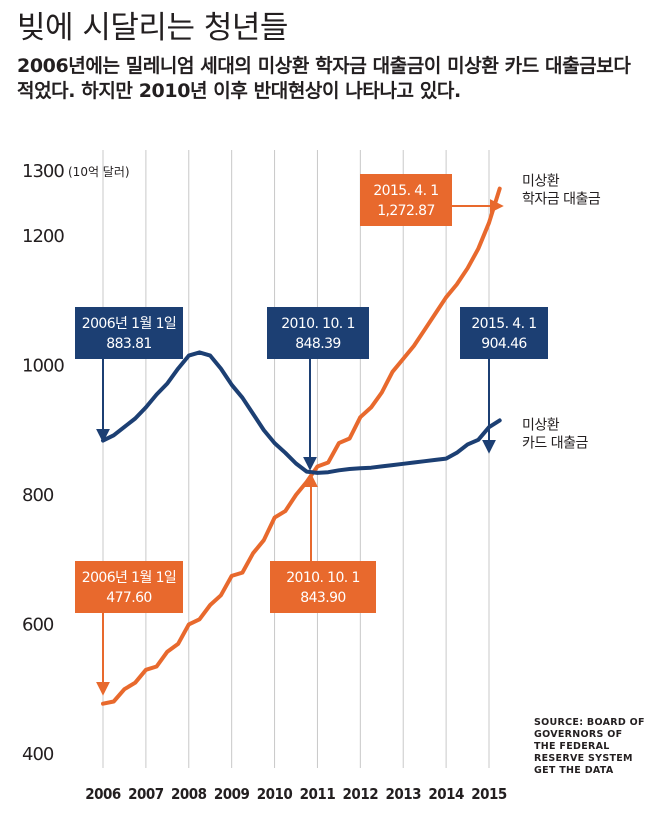 The height and width of the screenshot is (818, 650). What do you see at coordinates (43, 171) in the screenshot?
I see `y-tick-label: 1300` at bounding box center [43, 171].